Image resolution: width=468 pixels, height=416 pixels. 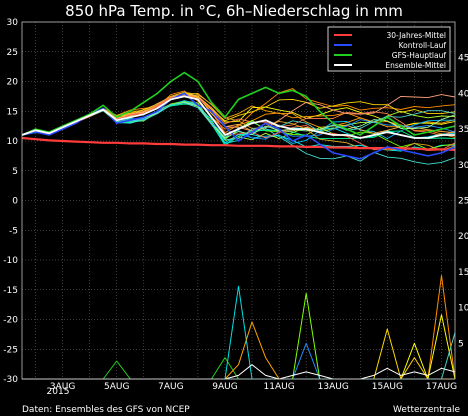 I want to click on y-left-tick-label: 5, so click(x=15, y=172).